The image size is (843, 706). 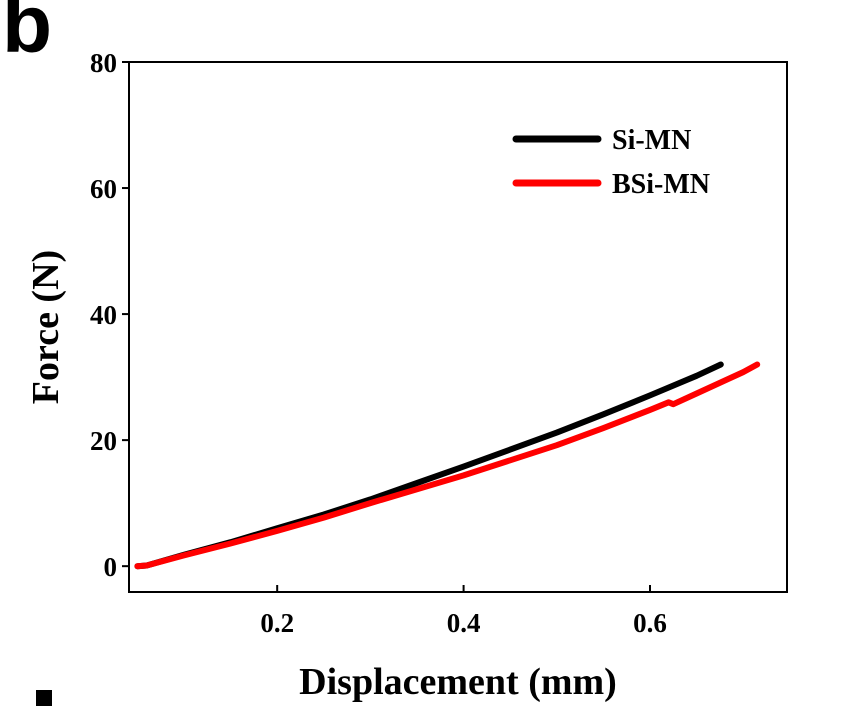 I want to click on legend-label-si-mn: Si-MN, so click(x=651, y=140).